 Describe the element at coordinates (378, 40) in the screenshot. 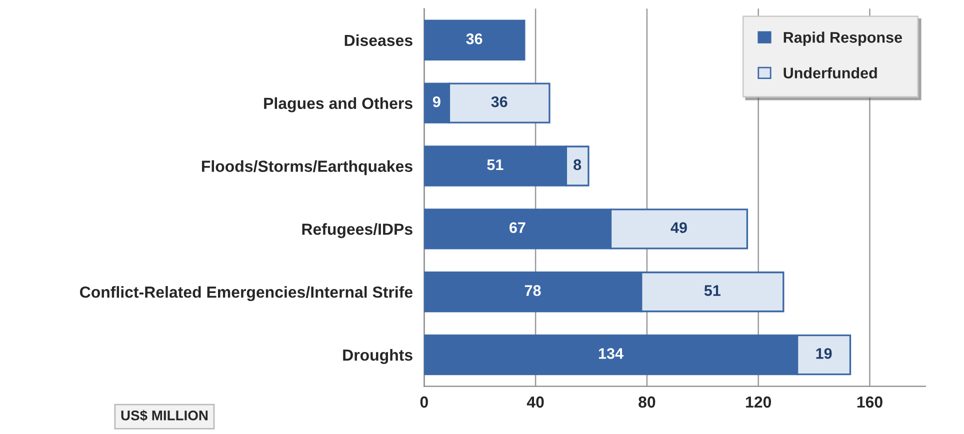

I see `y-tick-label: Diseases` at that location.